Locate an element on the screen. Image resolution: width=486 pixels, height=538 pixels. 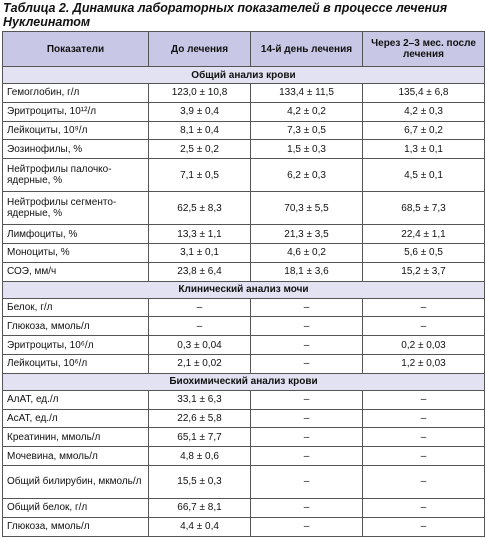
column-header: Через 2–3 мес. после лечения is located at coordinates (423, 49).